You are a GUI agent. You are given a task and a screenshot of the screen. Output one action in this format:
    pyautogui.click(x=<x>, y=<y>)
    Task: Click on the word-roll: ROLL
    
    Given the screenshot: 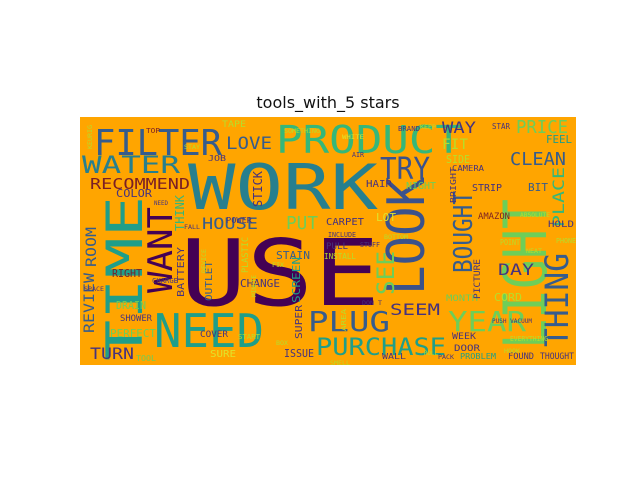 What is the action you would take?
    pyautogui.click(x=431, y=353)
    